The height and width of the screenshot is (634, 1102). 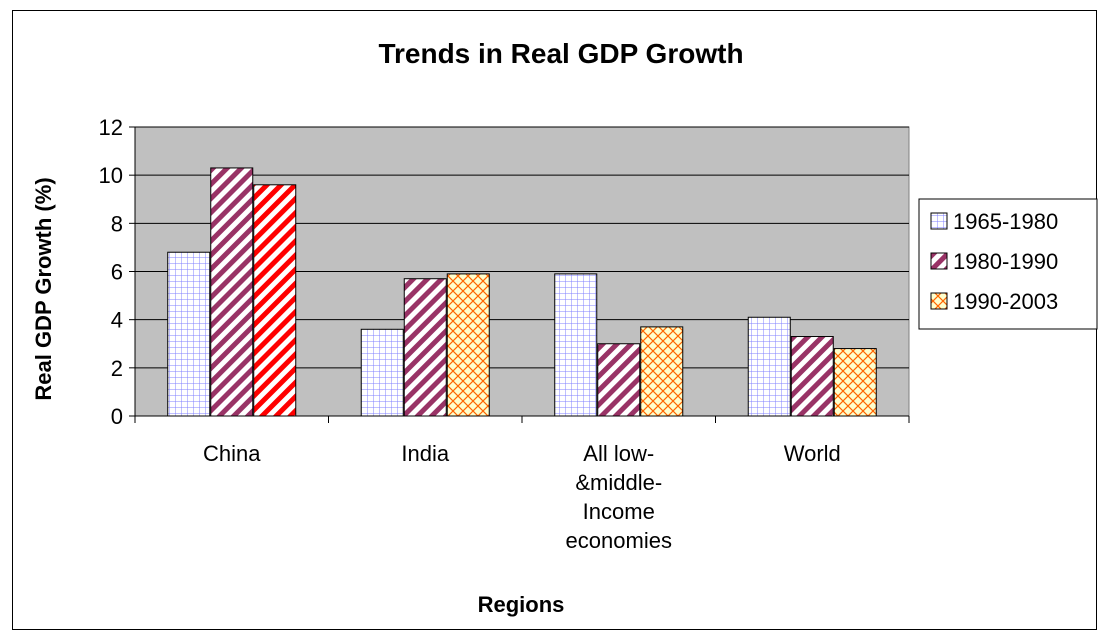 I want to click on y-tick-label: 4, so click(x=117, y=320).